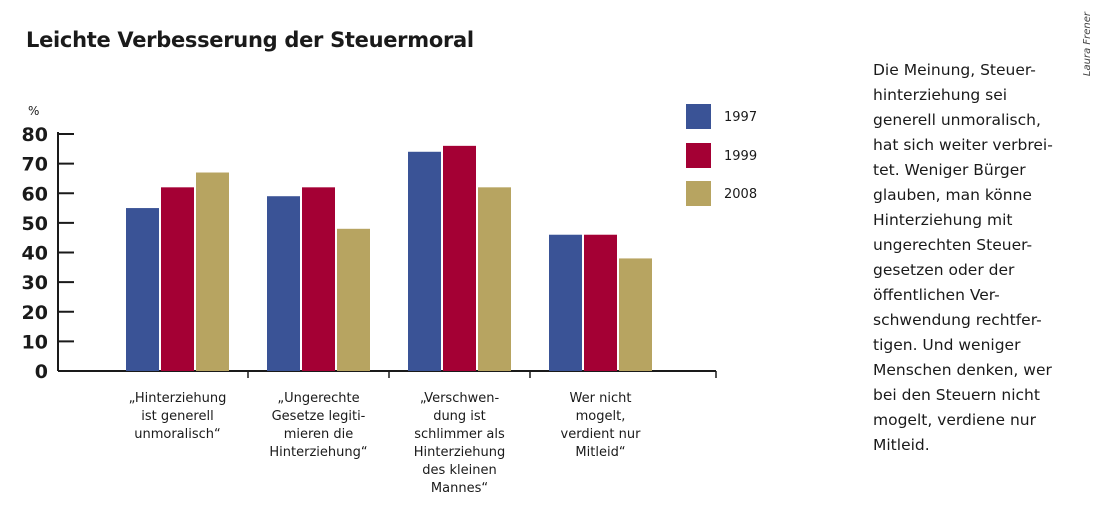 The width and height of the screenshot is (1100, 518). Describe the element at coordinates (740, 156) in the screenshot. I see `legend-label-1999: 1999` at that location.